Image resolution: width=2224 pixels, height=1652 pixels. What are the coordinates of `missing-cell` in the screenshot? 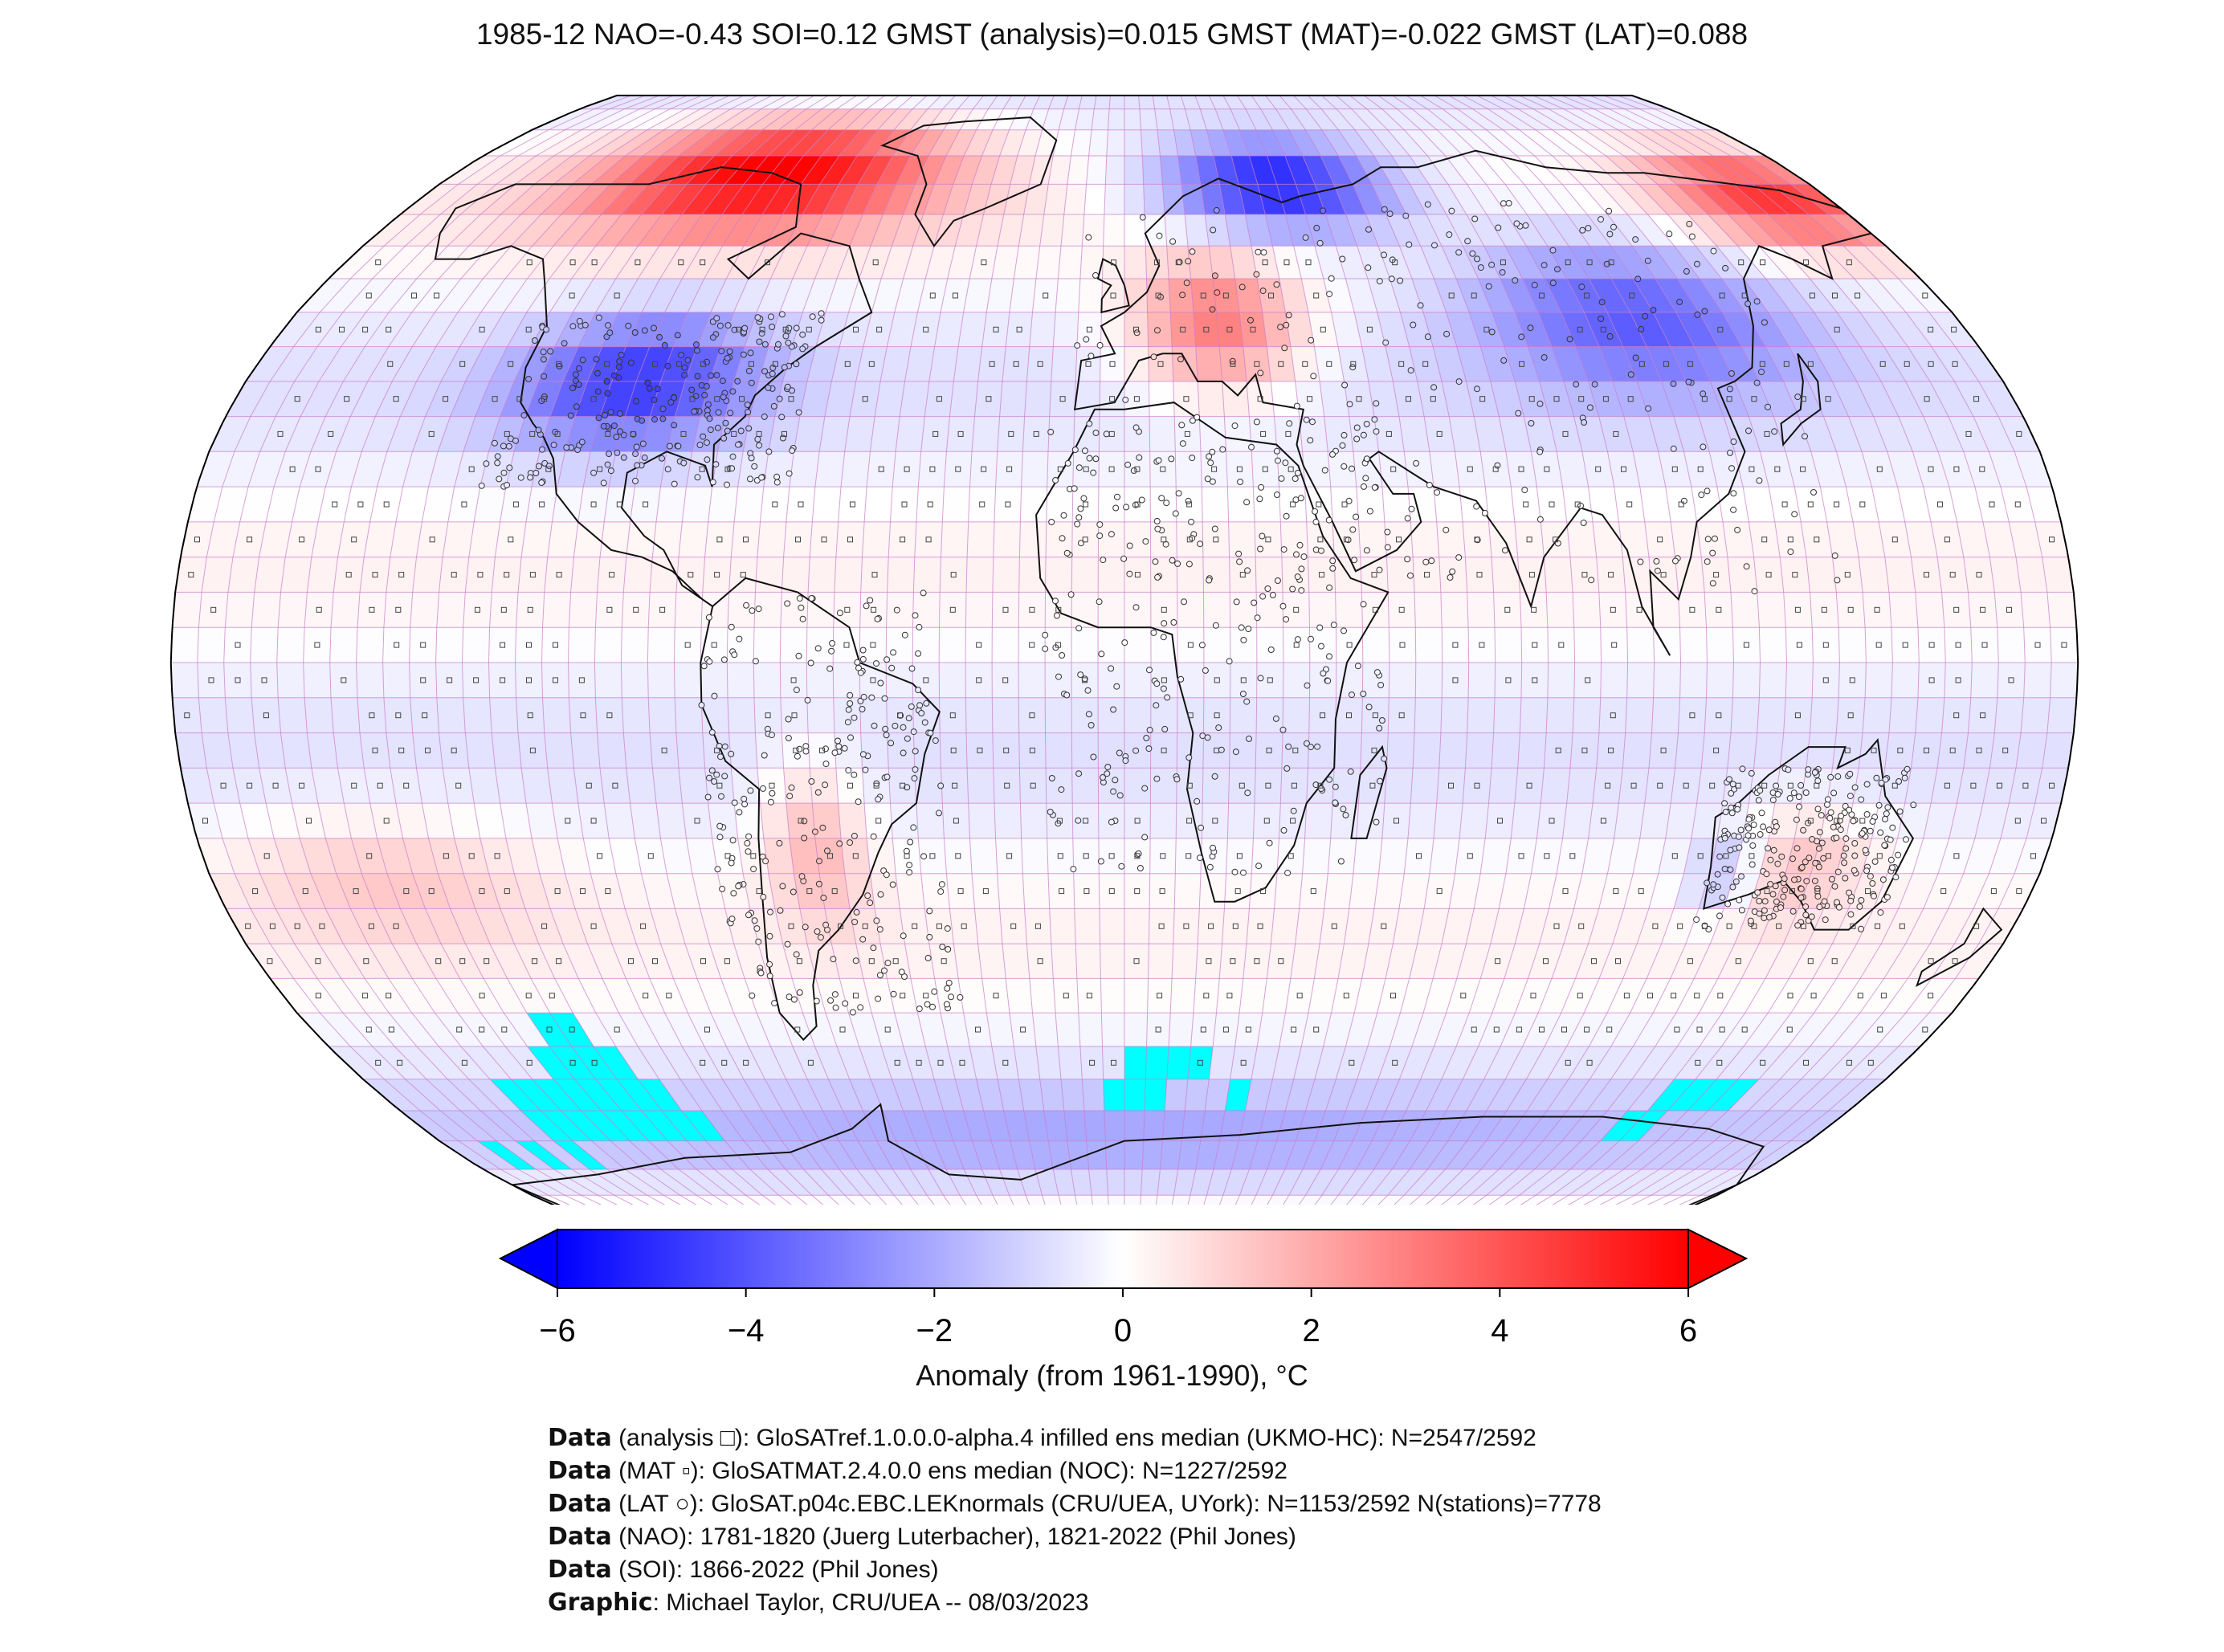 It's located at (1671, 1095).